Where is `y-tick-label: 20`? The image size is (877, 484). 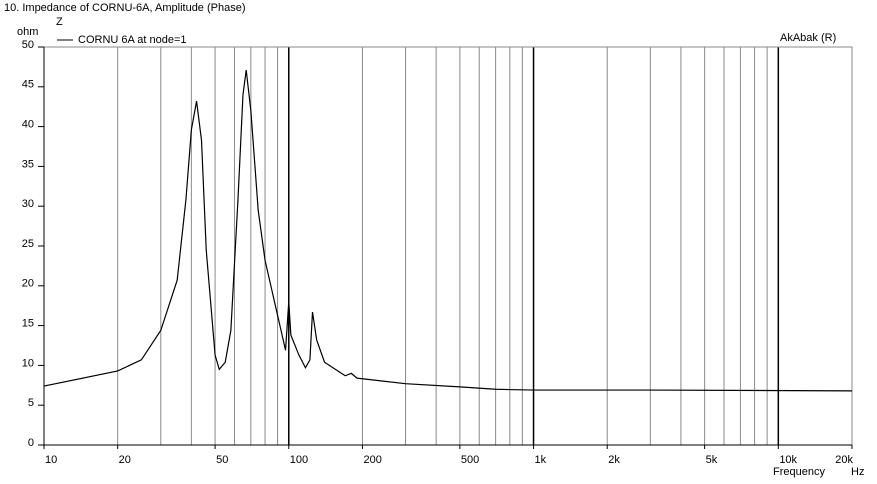
y-tick-label: 20 is located at coordinates (28, 284).